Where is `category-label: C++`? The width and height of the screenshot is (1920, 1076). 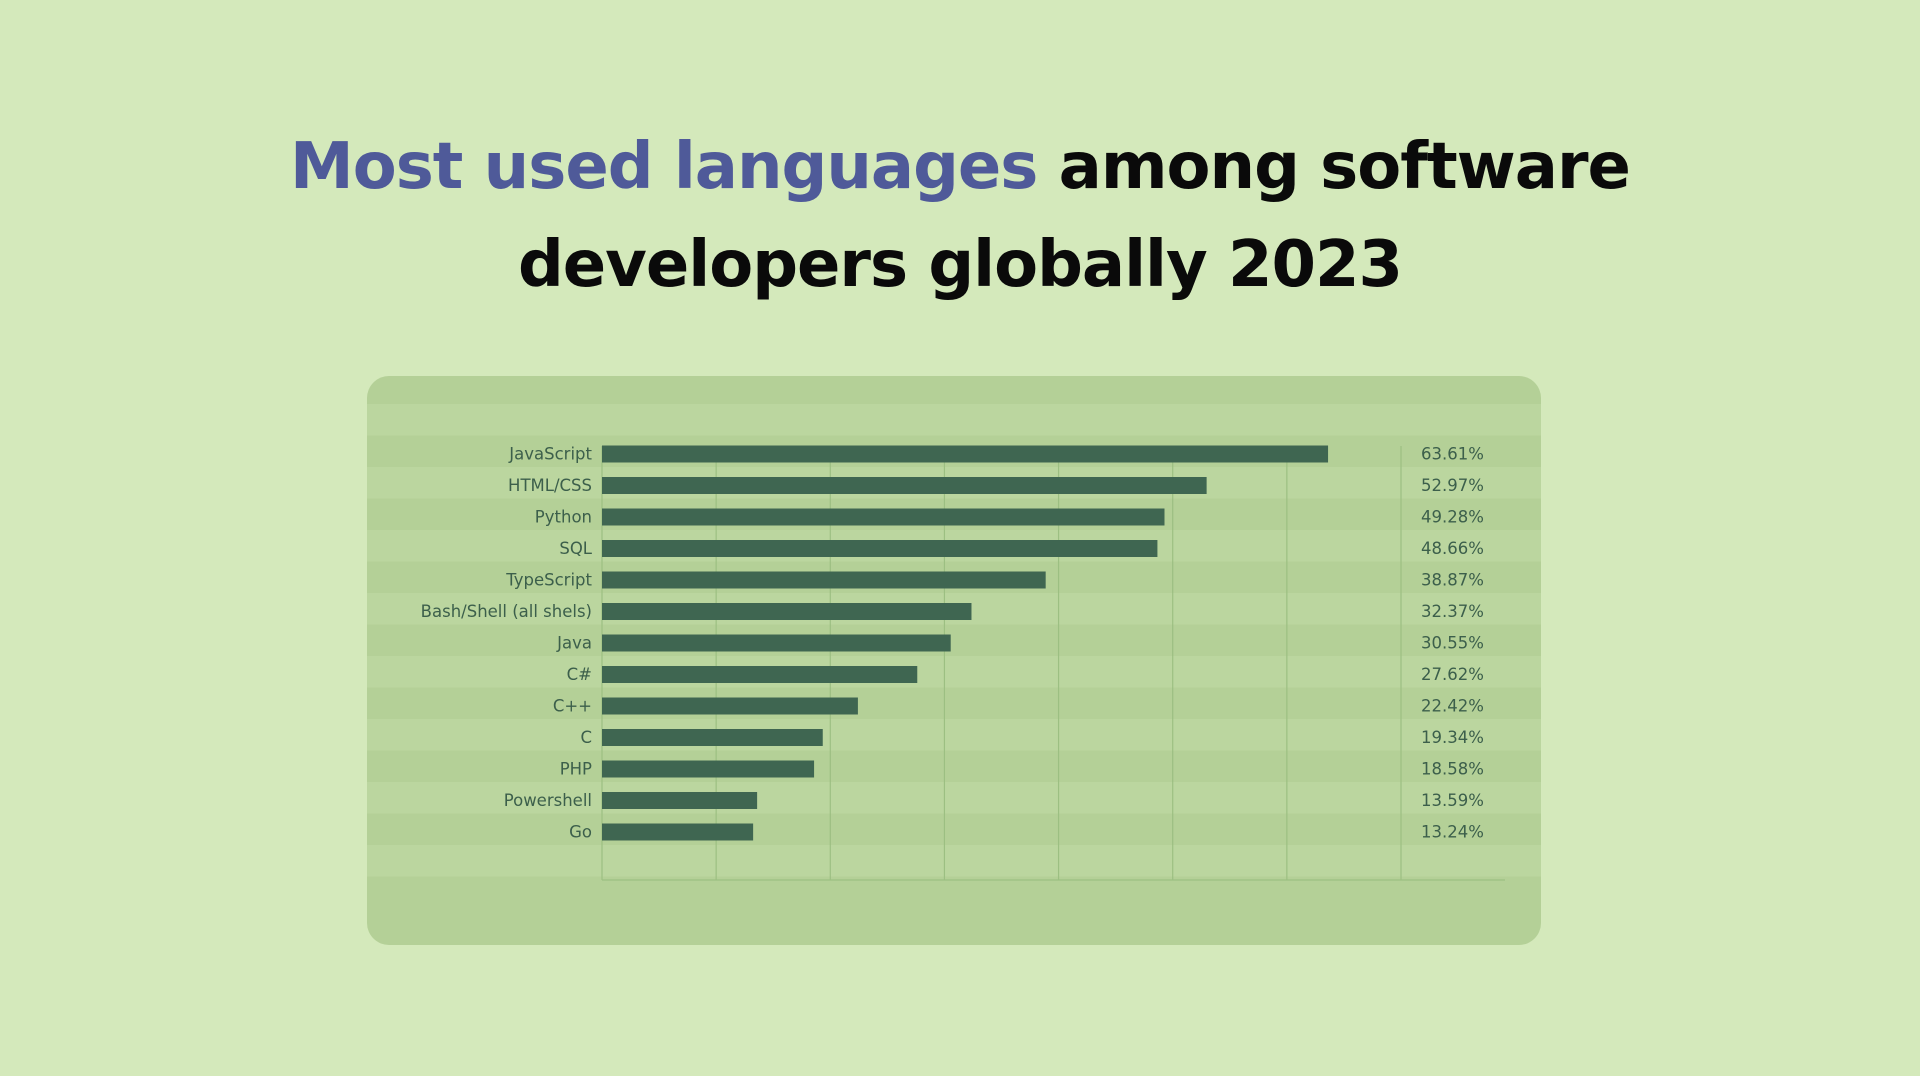 category-label: C++ is located at coordinates (572, 706).